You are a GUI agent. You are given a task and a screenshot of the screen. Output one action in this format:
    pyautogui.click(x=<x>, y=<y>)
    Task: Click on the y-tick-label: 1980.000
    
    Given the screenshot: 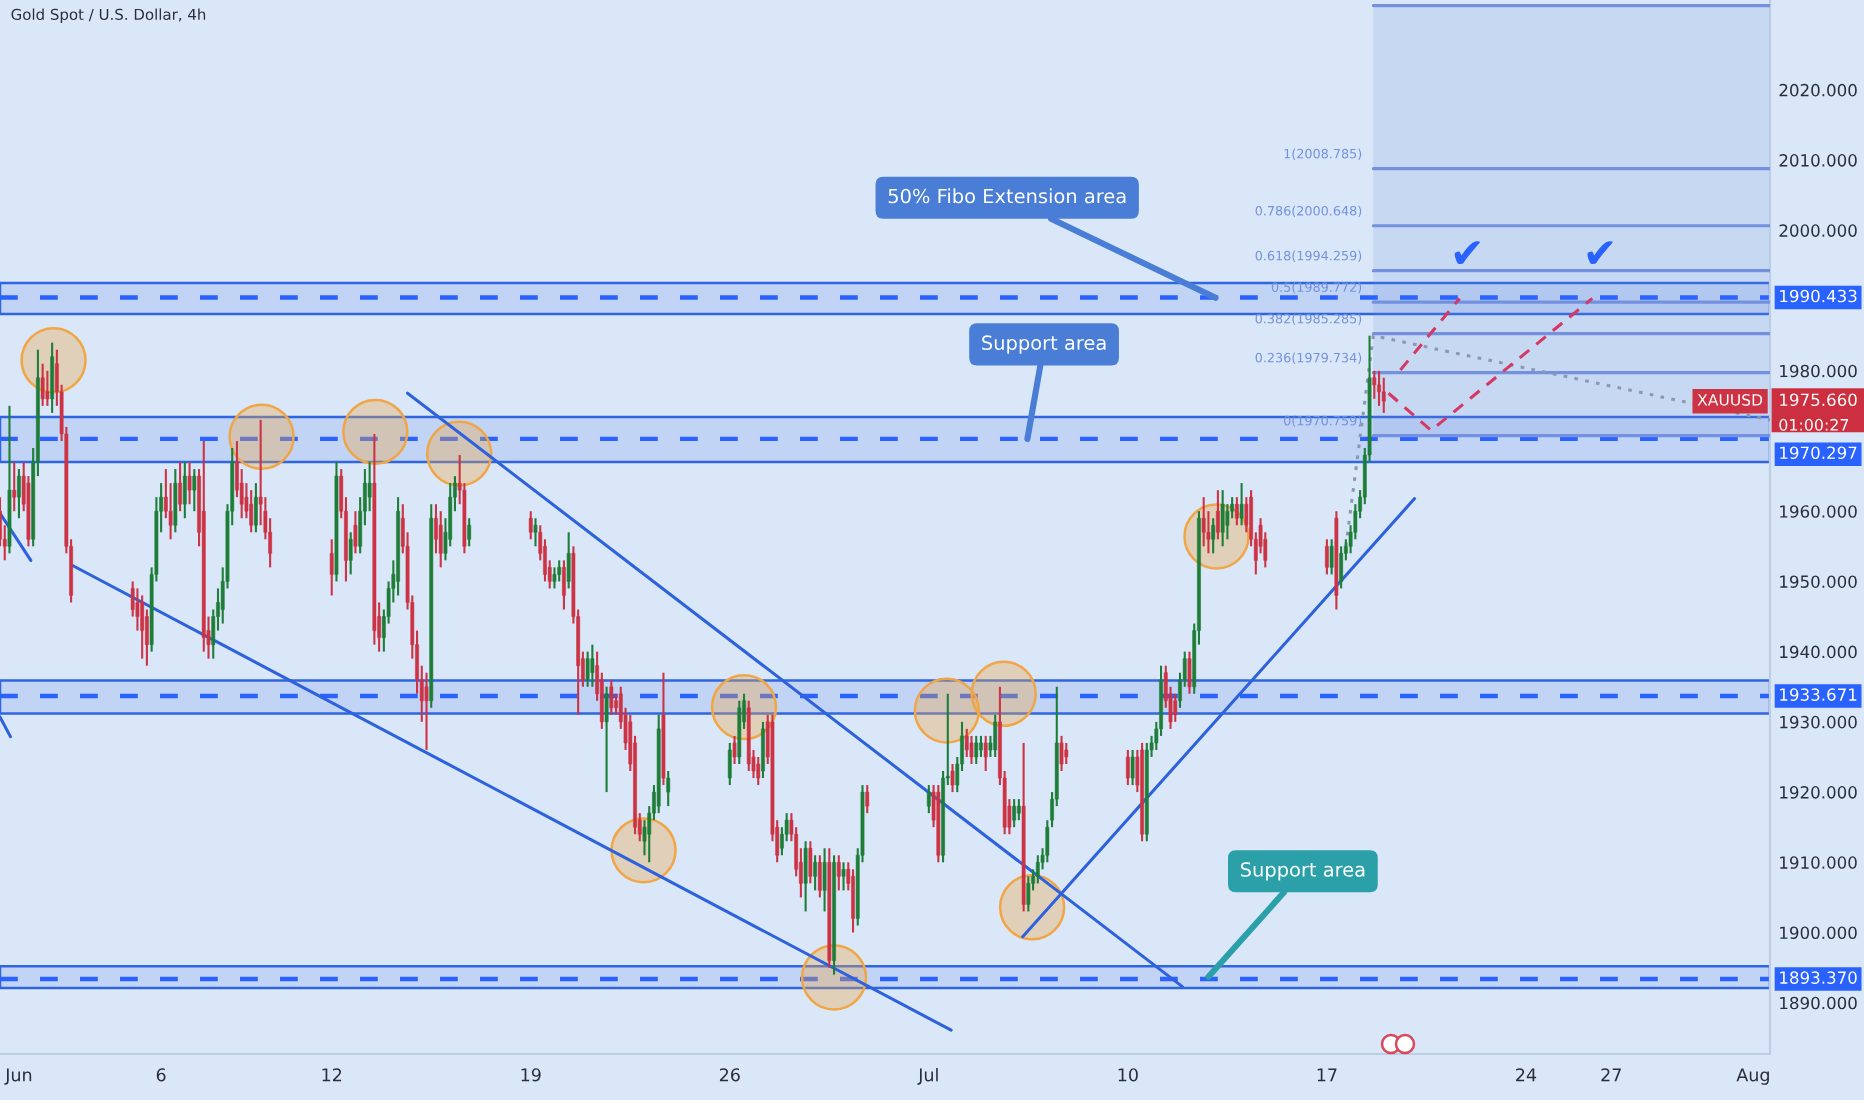 What is the action you would take?
    pyautogui.click(x=1818, y=371)
    